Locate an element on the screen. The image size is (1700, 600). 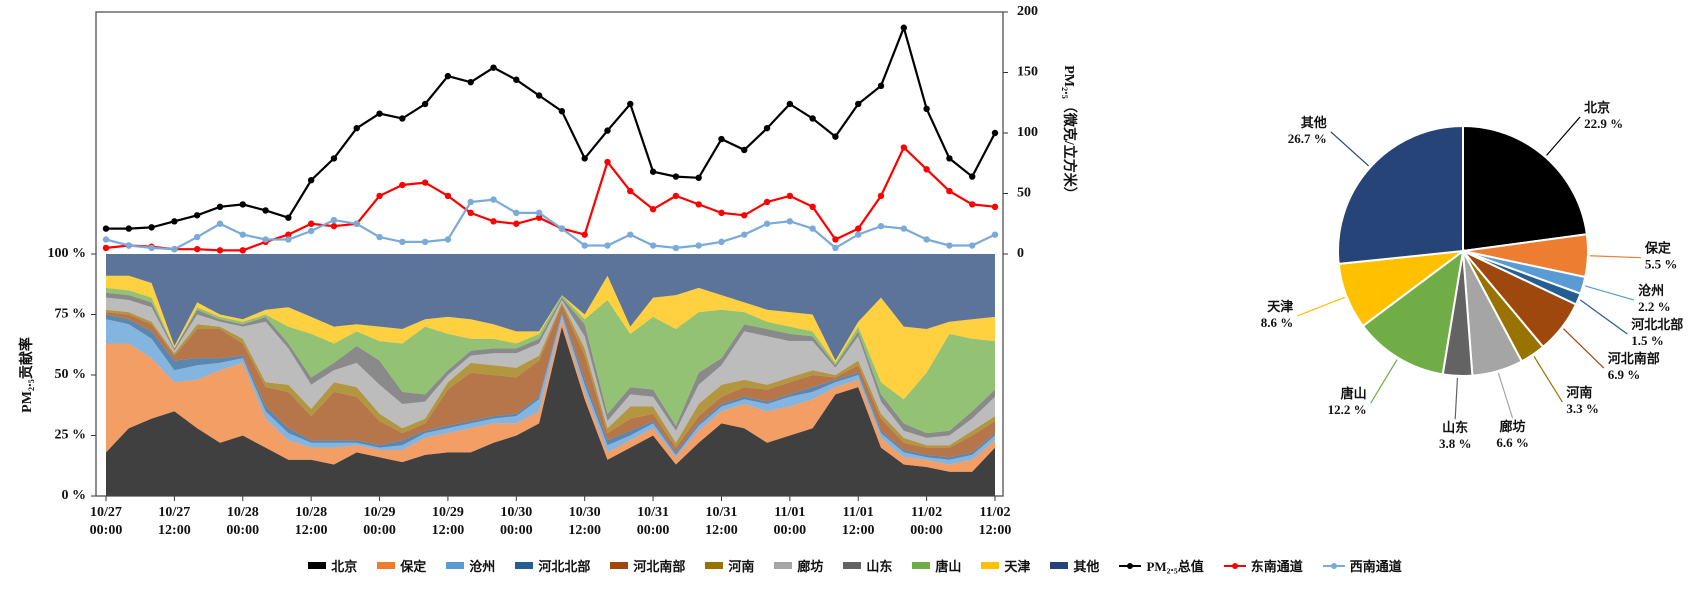
line-series is located at coordinates (550, 198).